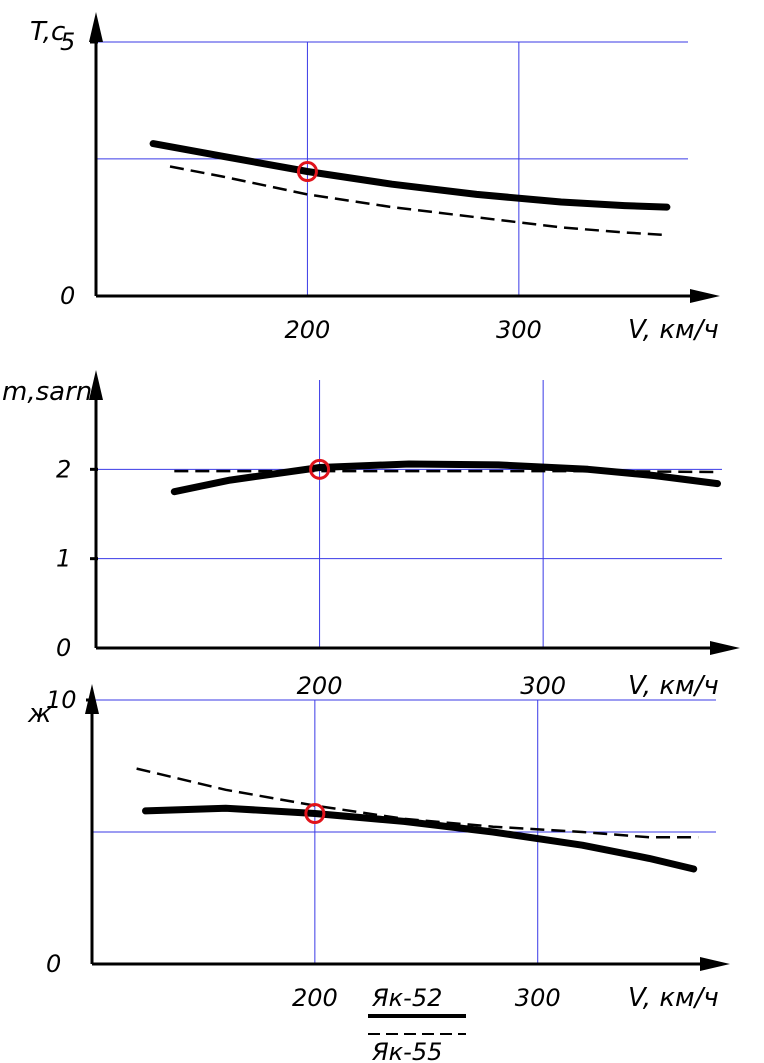  I want to click on y-axis-title: m,sarn, so click(47, 392).